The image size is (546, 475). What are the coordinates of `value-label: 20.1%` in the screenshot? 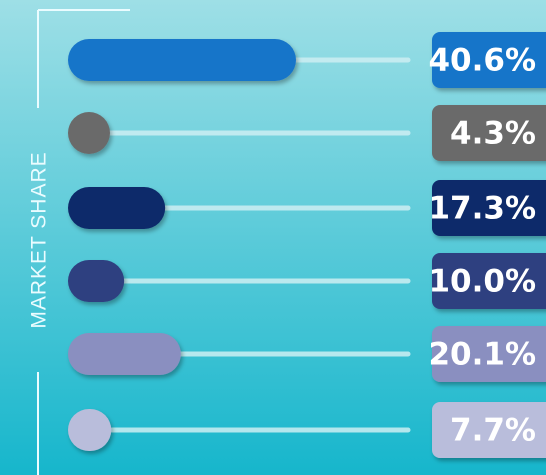 It's located at (482, 355).